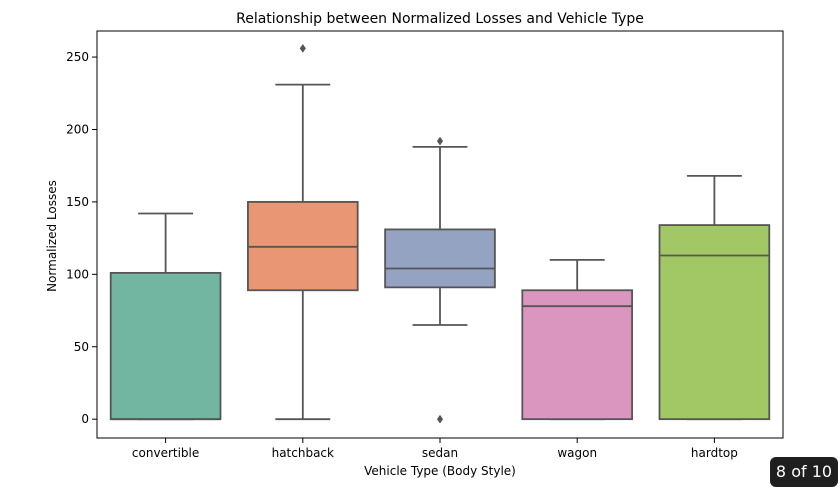 This screenshot has width=840, height=489. What do you see at coordinates (440, 471) in the screenshot?
I see `x-axis-label: Vehicle Type (Body Style)` at bounding box center [440, 471].